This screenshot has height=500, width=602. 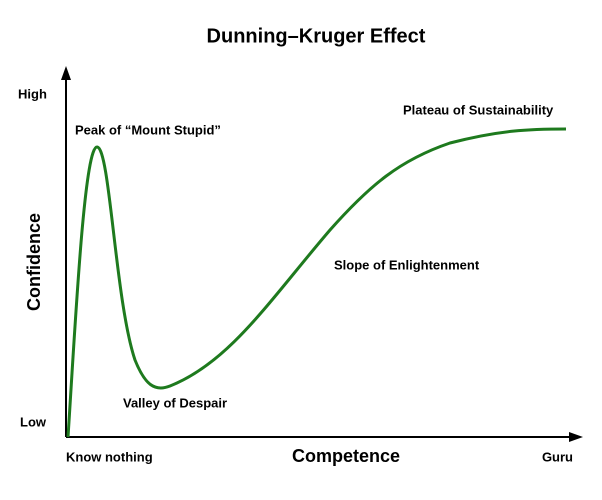 I want to click on annotation: Valley of Despair, so click(x=175, y=402).